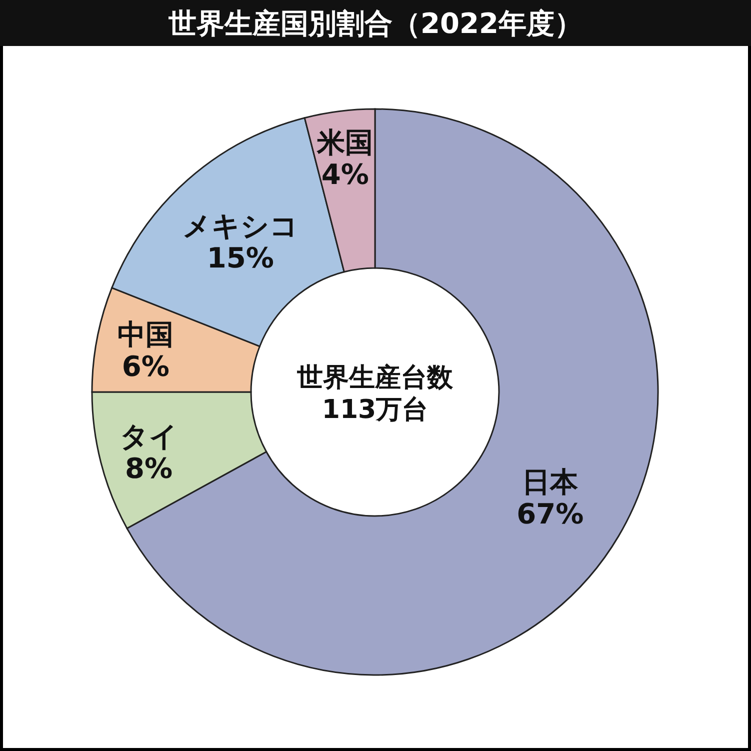 The width and height of the screenshot is (751, 751). Describe the element at coordinates (375, 23) in the screenshot. I see `chart-title: 世界生産国別割合（2022年度）` at that location.